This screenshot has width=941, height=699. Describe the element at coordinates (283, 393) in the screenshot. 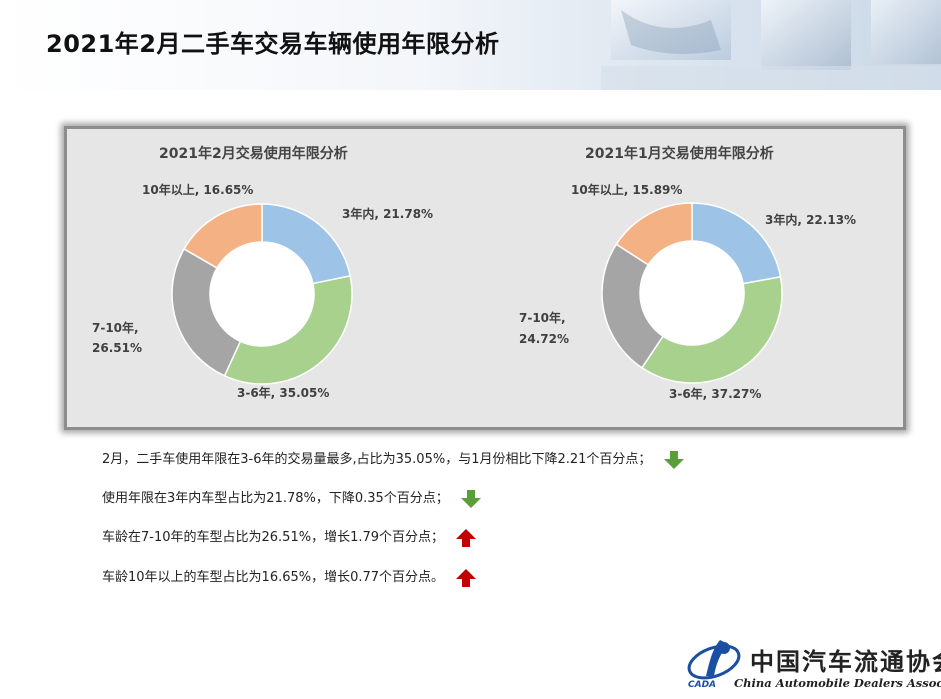

I see `label-feb-3-6: 3-6年, 35.05%` at that location.